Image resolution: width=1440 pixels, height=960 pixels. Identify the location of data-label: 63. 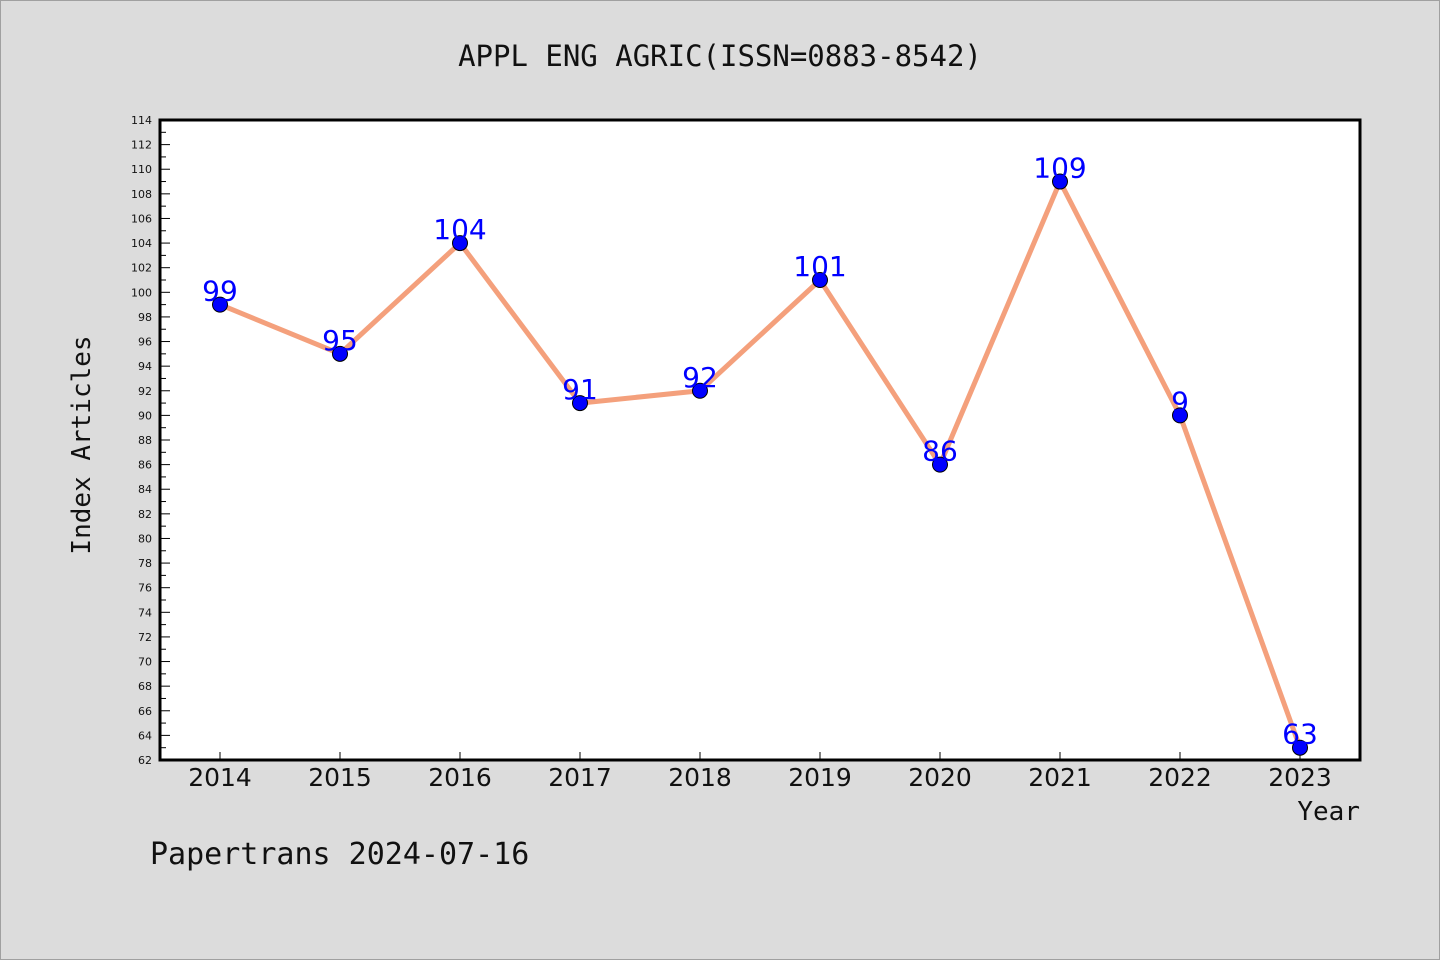
(1300, 734).